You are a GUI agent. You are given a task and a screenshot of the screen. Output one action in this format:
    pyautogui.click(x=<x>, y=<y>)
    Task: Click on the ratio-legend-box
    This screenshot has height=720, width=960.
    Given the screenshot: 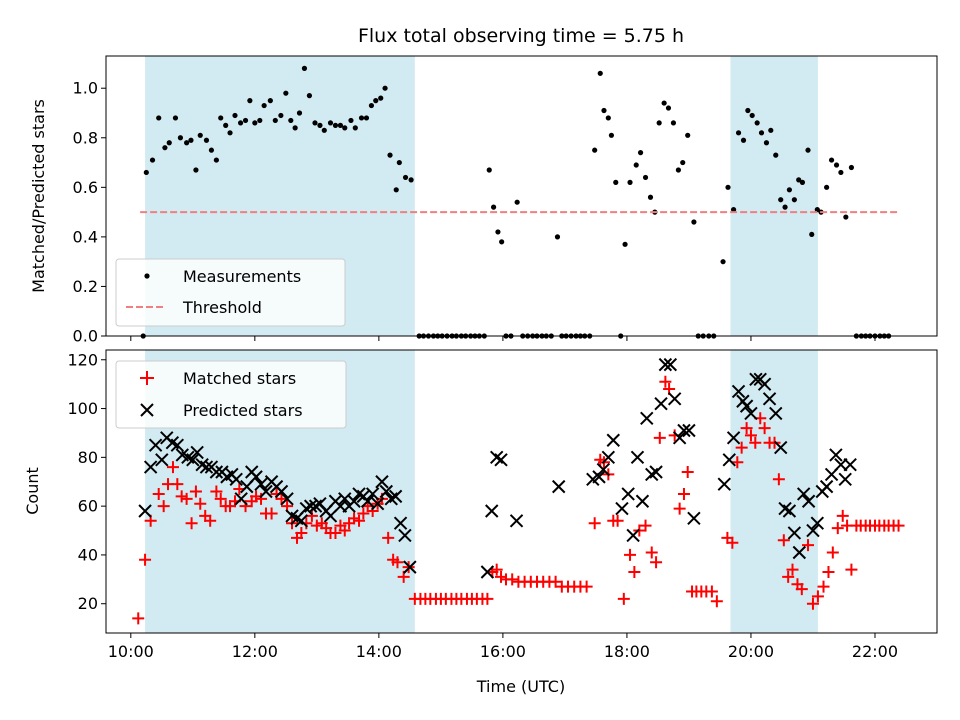 What is the action you would take?
    pyautogui.click(x=230, y=292)
    